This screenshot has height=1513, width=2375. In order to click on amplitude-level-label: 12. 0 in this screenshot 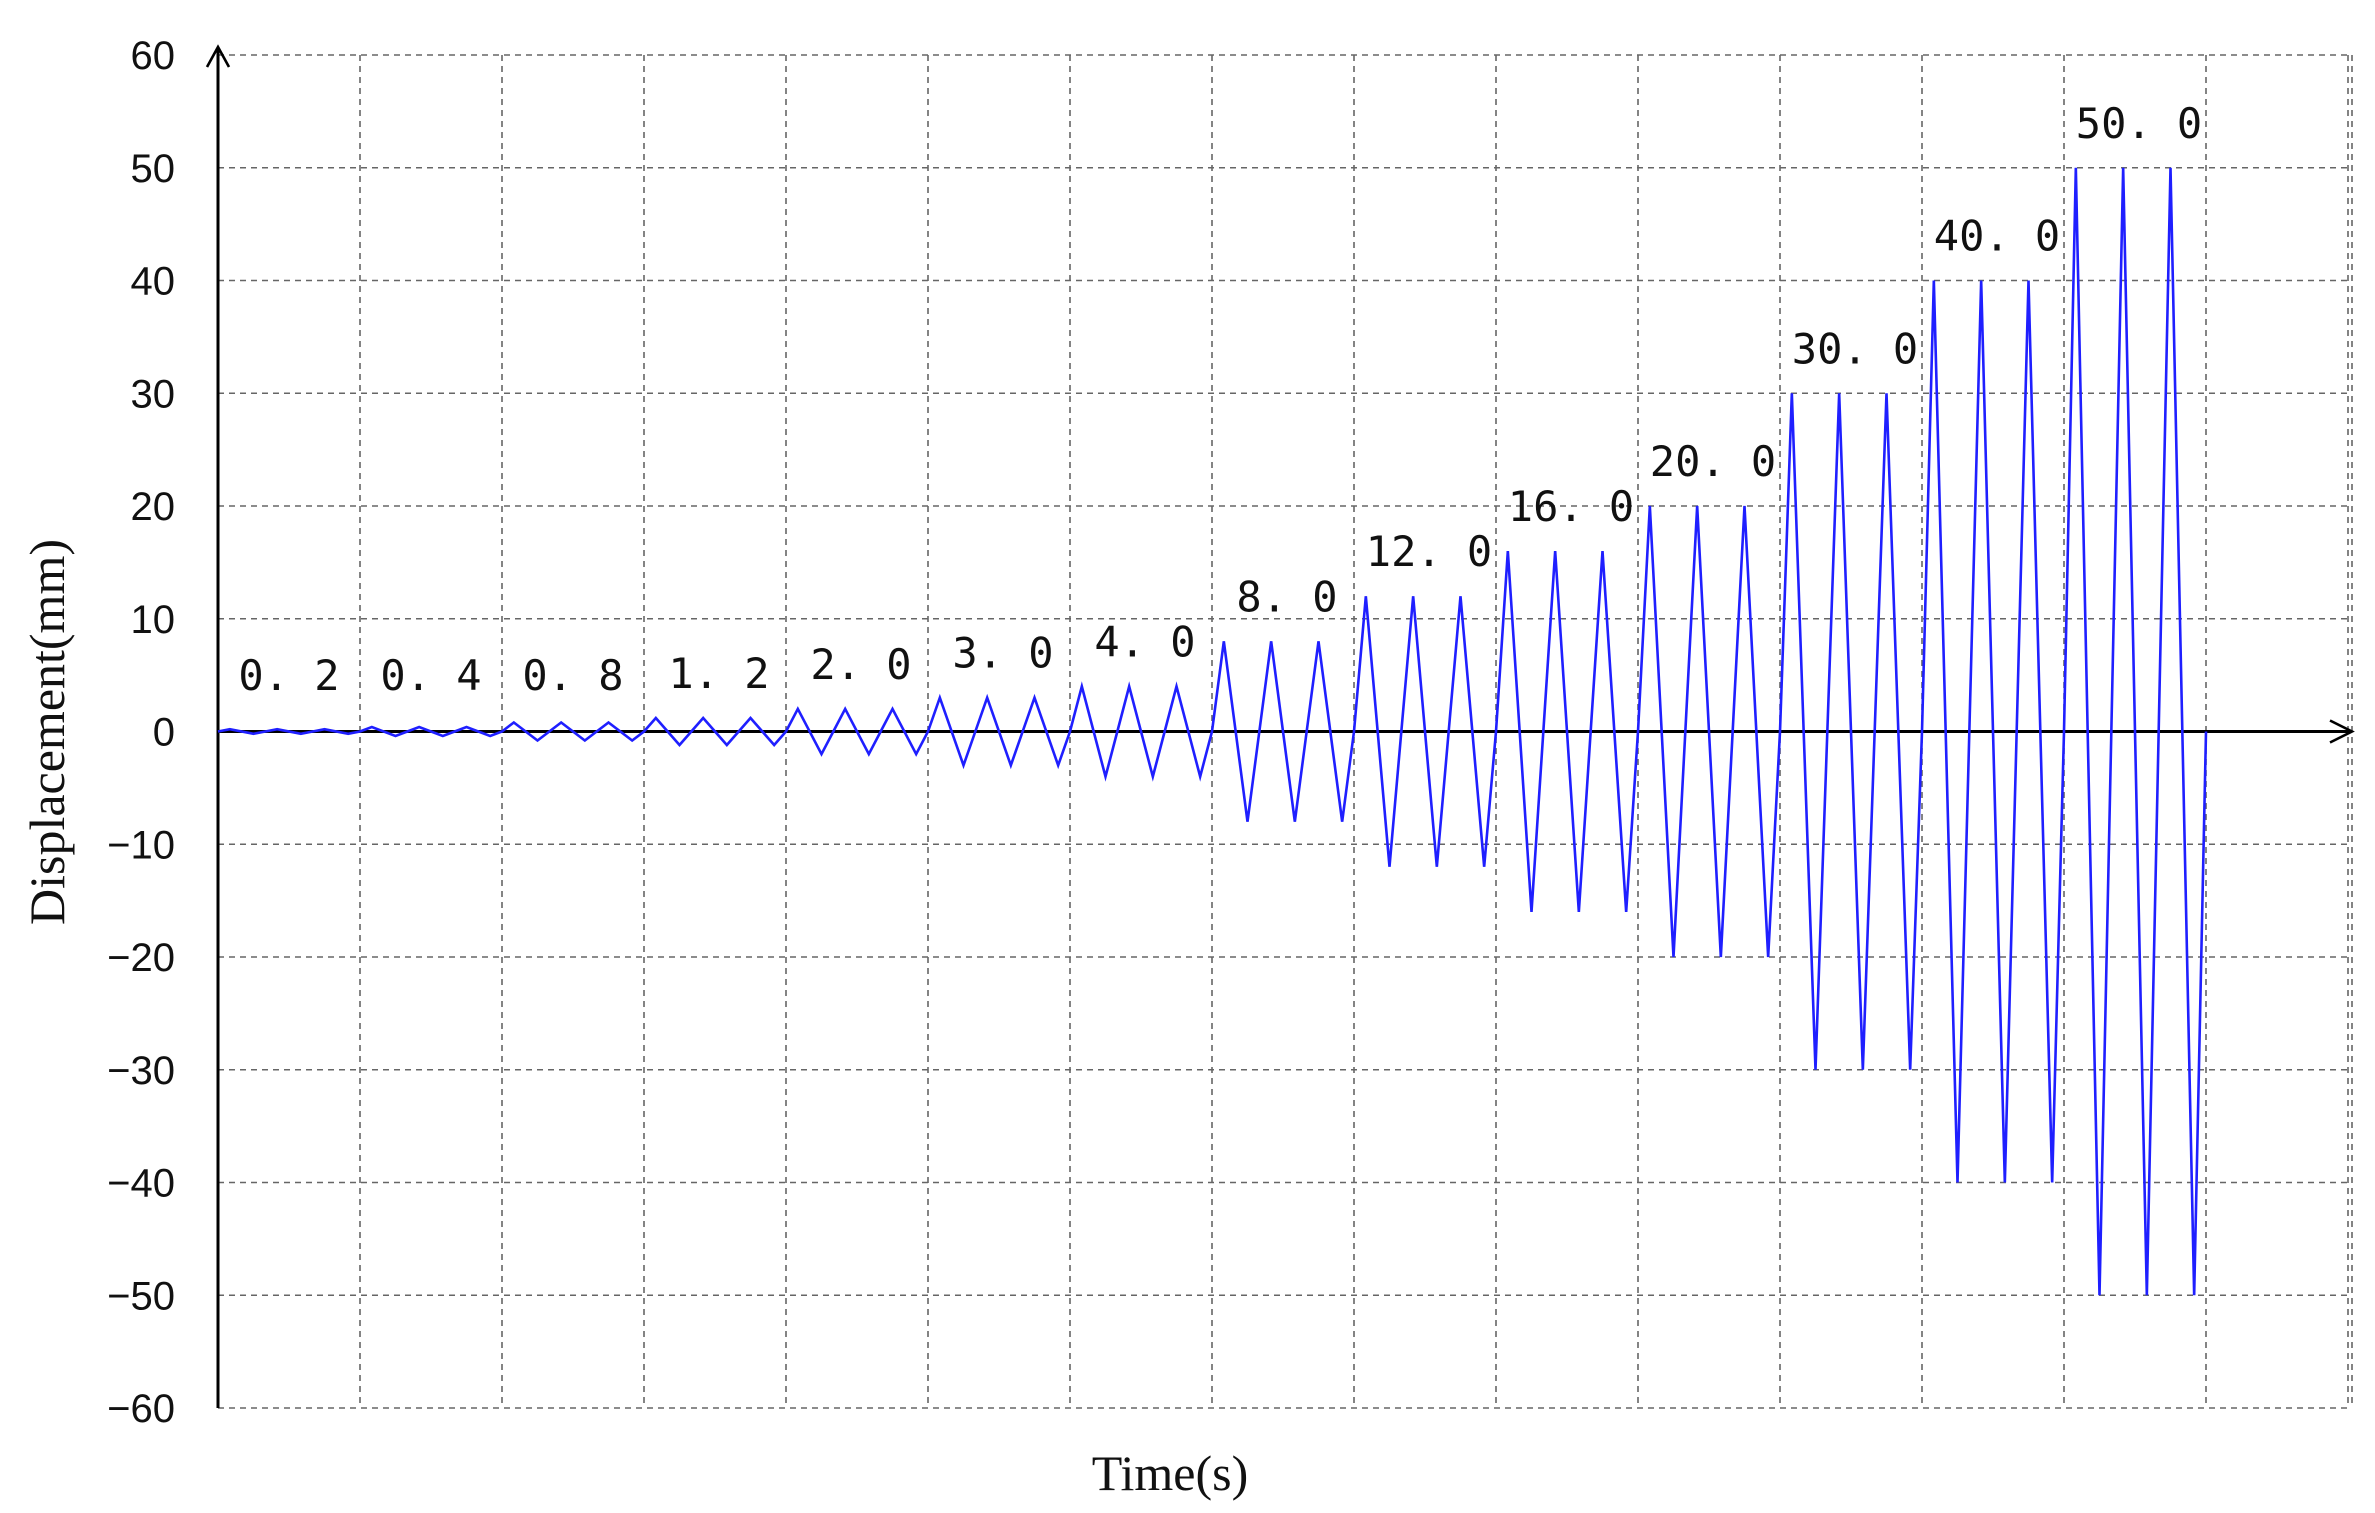, I will do `click(1429, 551)`.